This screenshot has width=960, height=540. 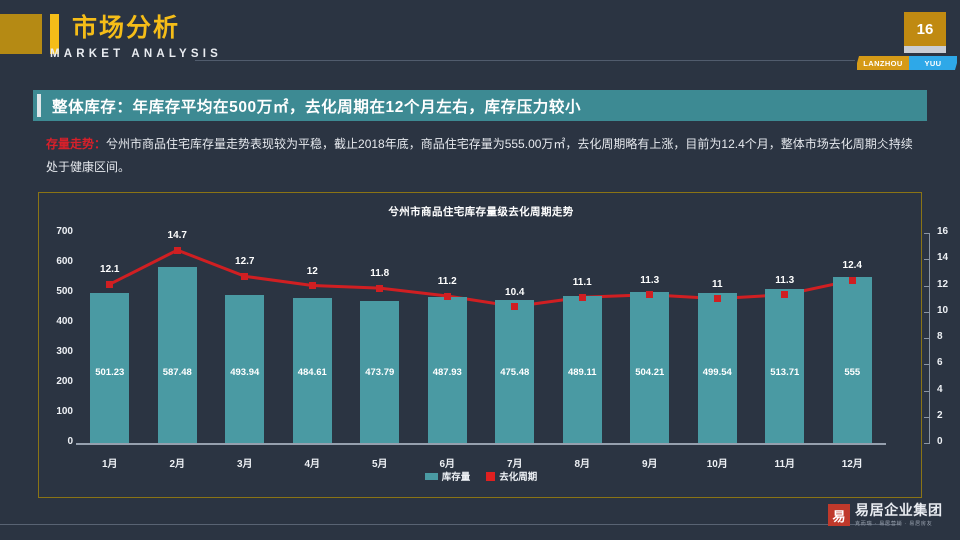 What do you see at coordinates (933, 63) in the screenshot?
I see `brand-tag-right: YUU` at bounding box center [933, 63].